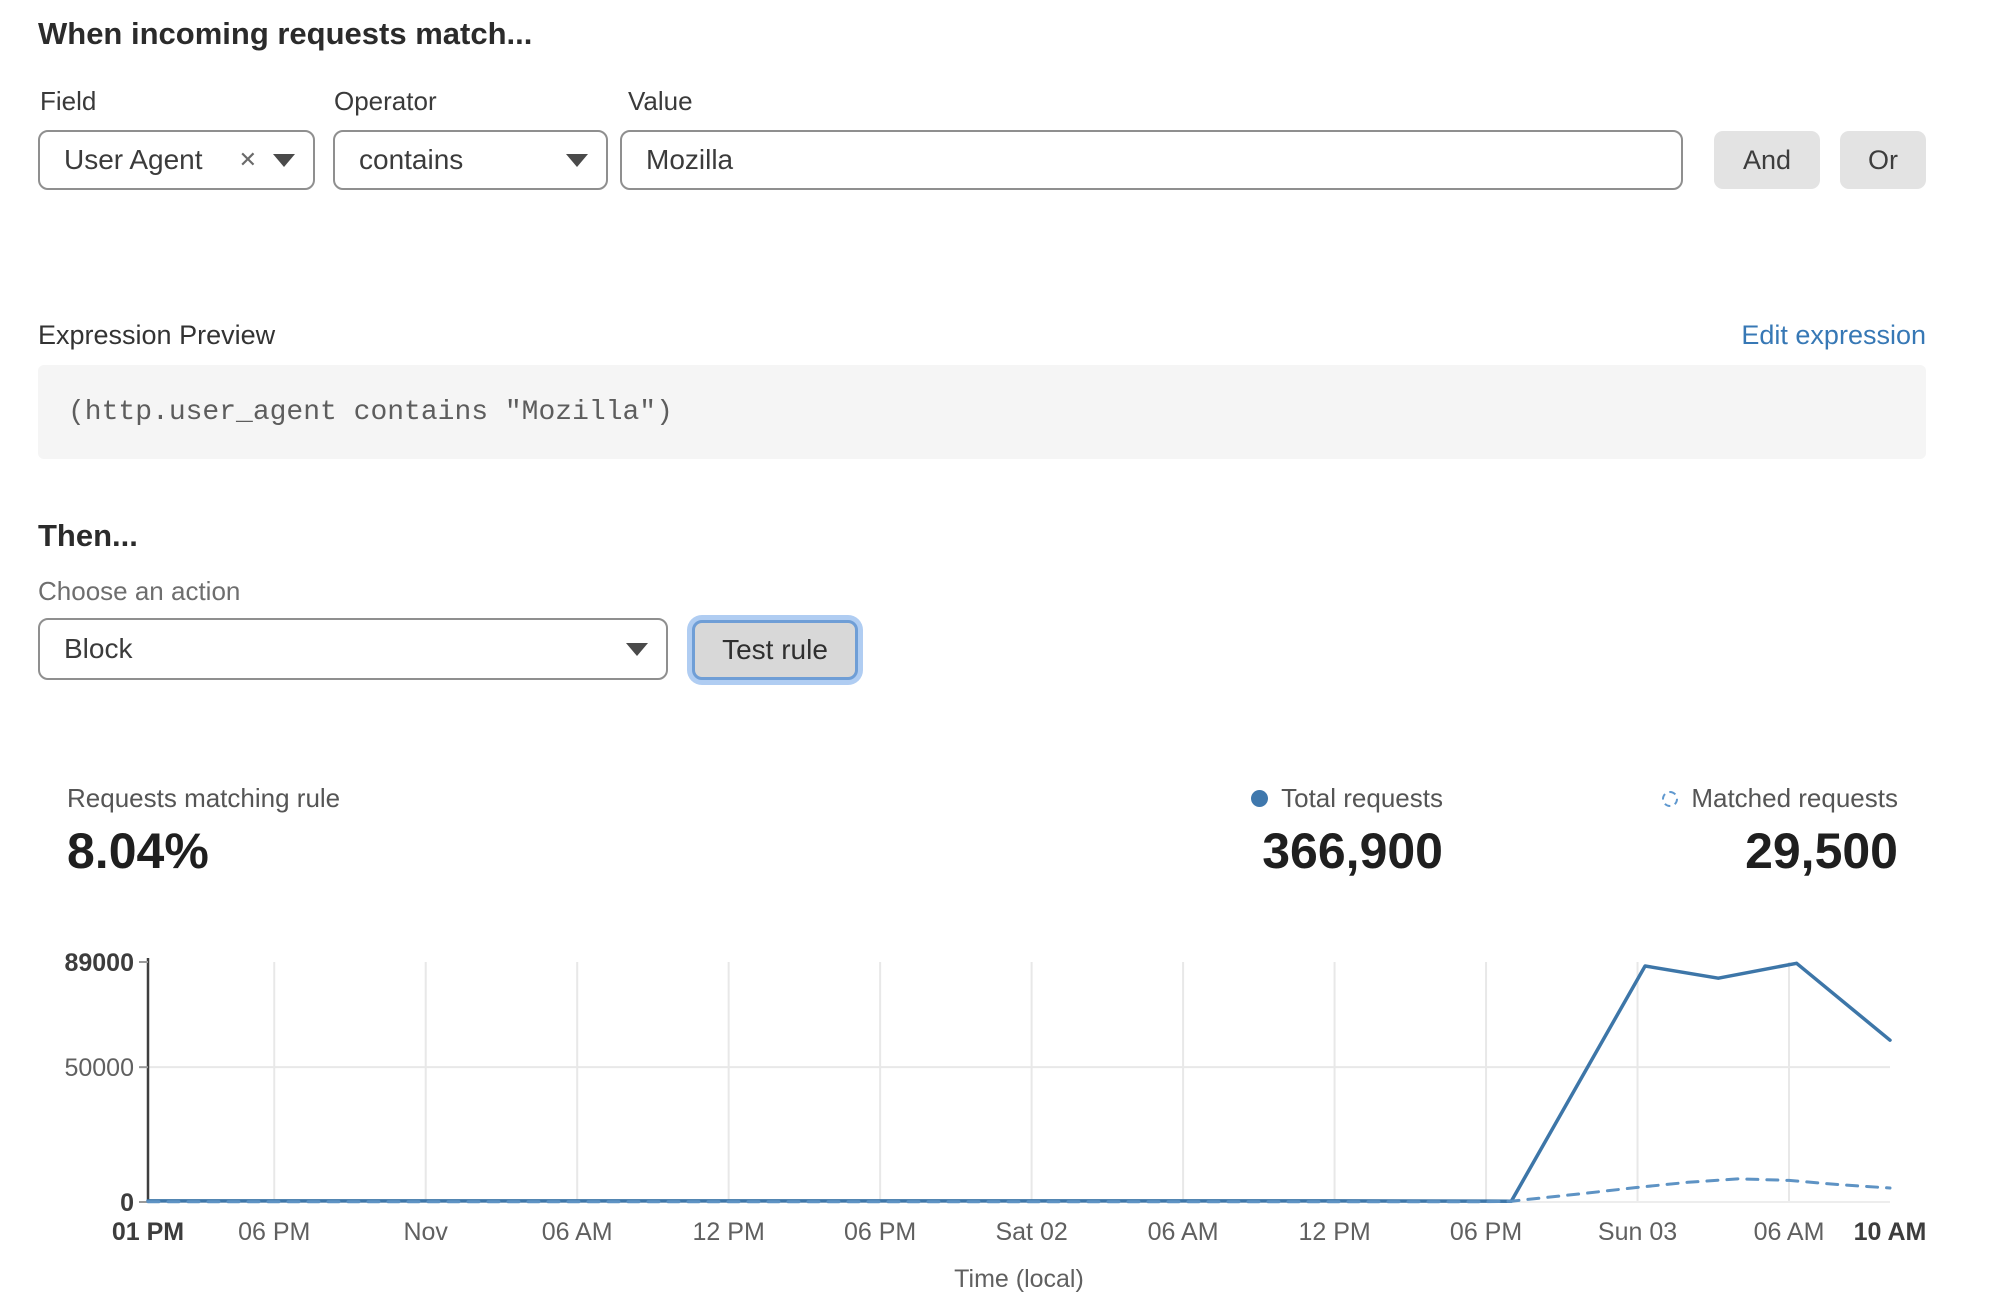 This screenshot has width=1999, height=1295. I want to click on requests-matching-label: Requests matching rule, so click(204, 798).